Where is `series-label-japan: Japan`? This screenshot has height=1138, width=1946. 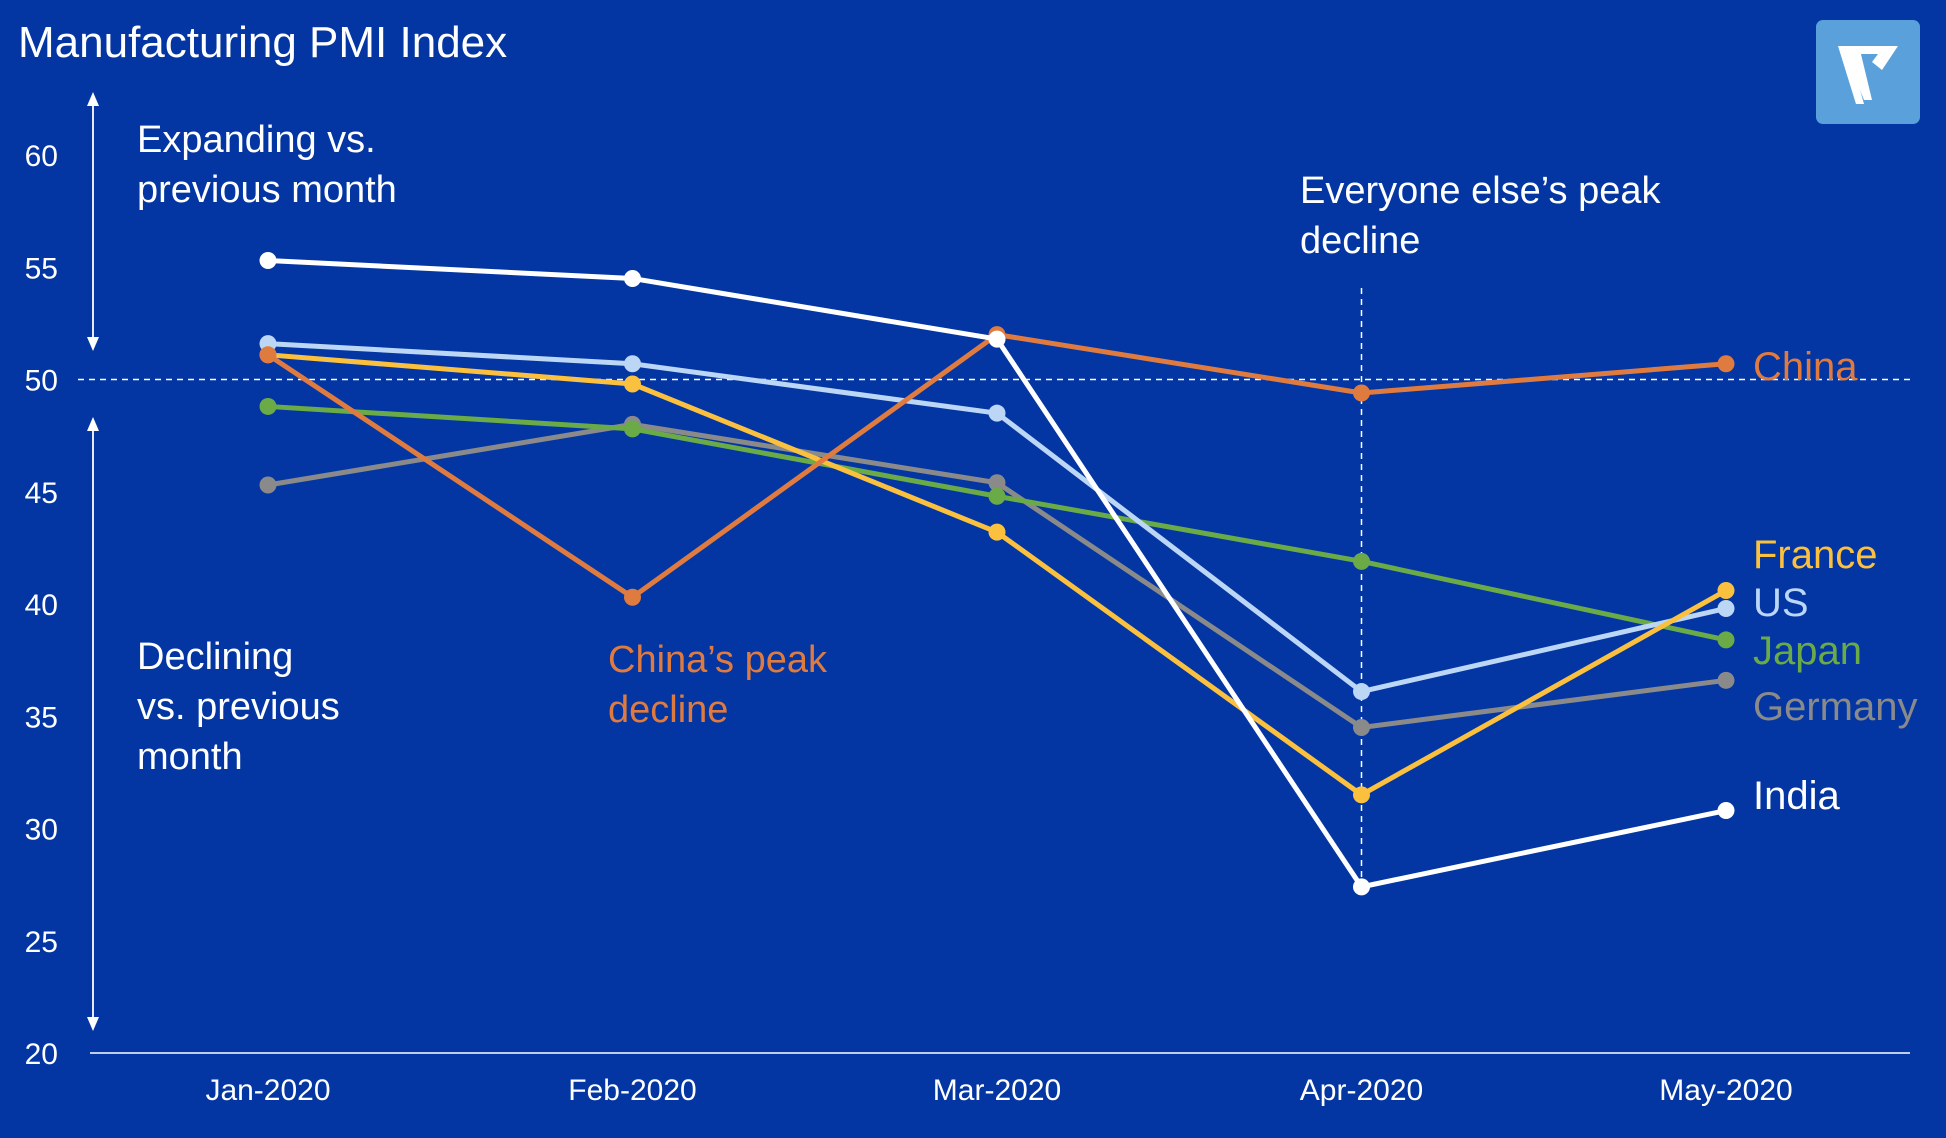
series-label-japan: Japan is located at coordinates (1807, 651).